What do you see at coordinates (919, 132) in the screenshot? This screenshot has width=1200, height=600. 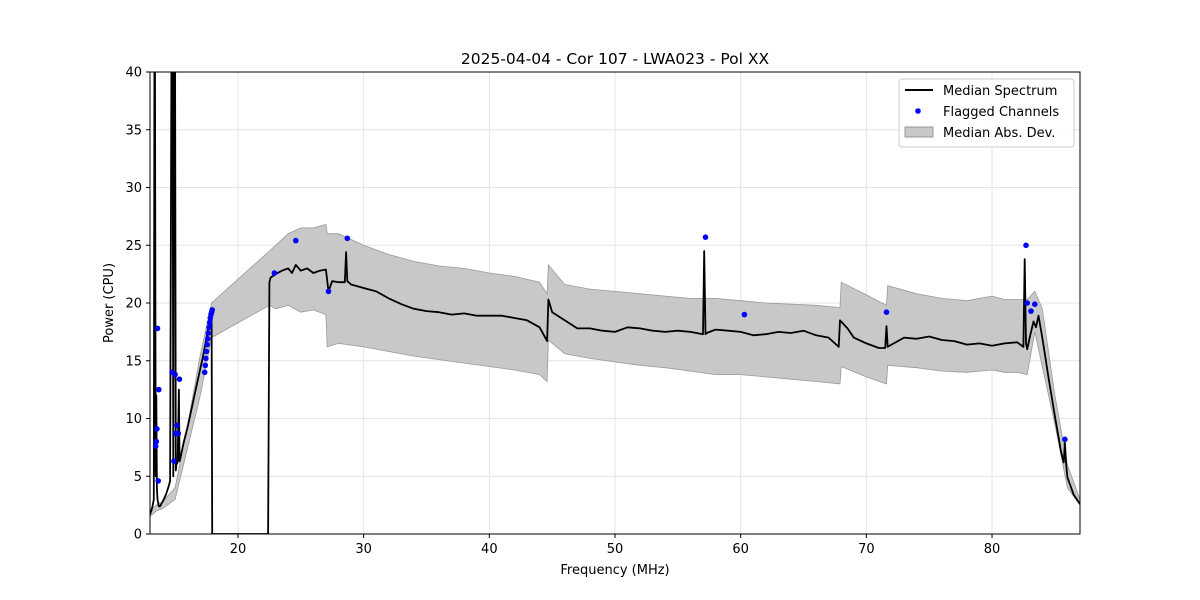 I see `legend-mad-swatch` at bounding box center [919, 132].